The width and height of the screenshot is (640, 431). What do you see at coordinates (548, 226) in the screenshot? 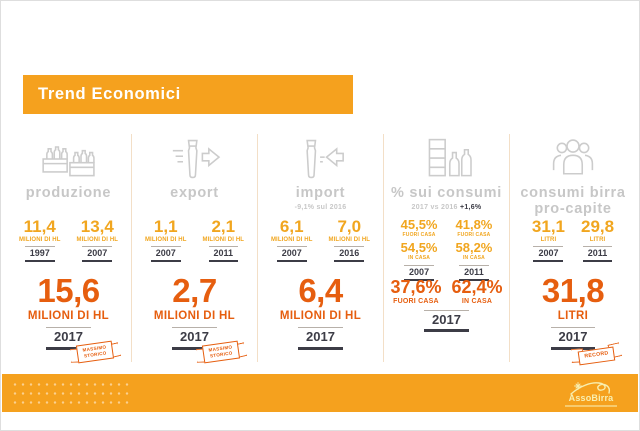
I see `history-value: 31,1` at bounding box center [548, 226].